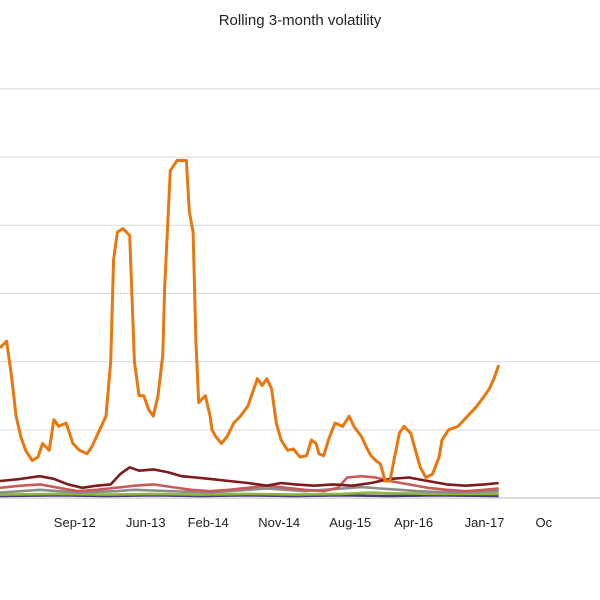 The image size is (600, 600). I want to click on x-tick-label: Oc, so click(544, 522).